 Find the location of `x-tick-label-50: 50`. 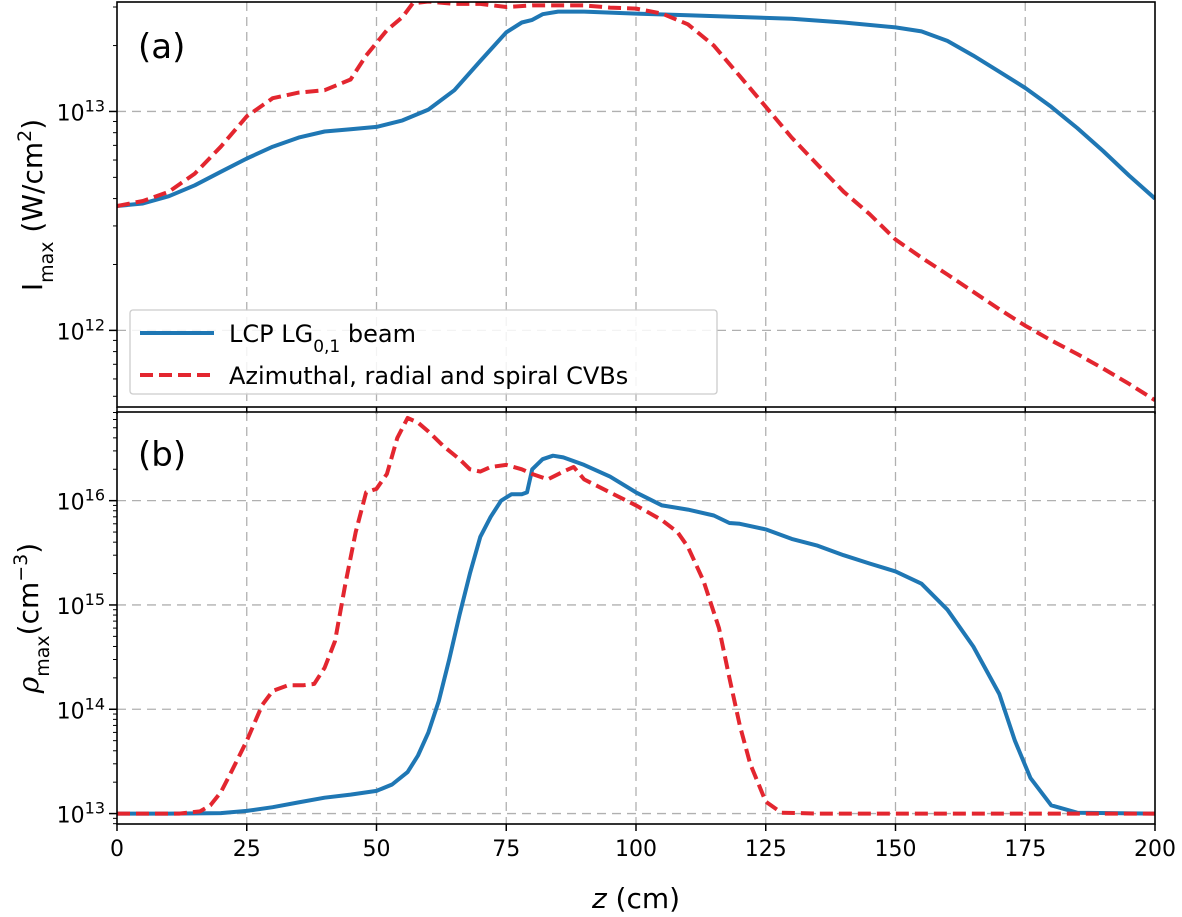

x-tick-label-50: 50 is located at coordinates (377, 849).